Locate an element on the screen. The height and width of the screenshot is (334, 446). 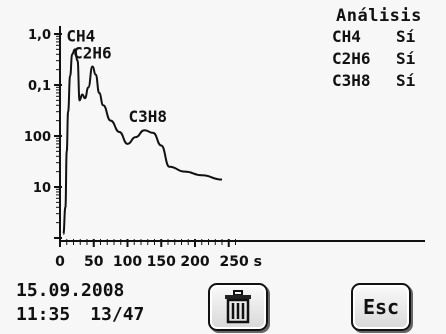
sample-counter: 13/47 is located at coordinates (117, 314).